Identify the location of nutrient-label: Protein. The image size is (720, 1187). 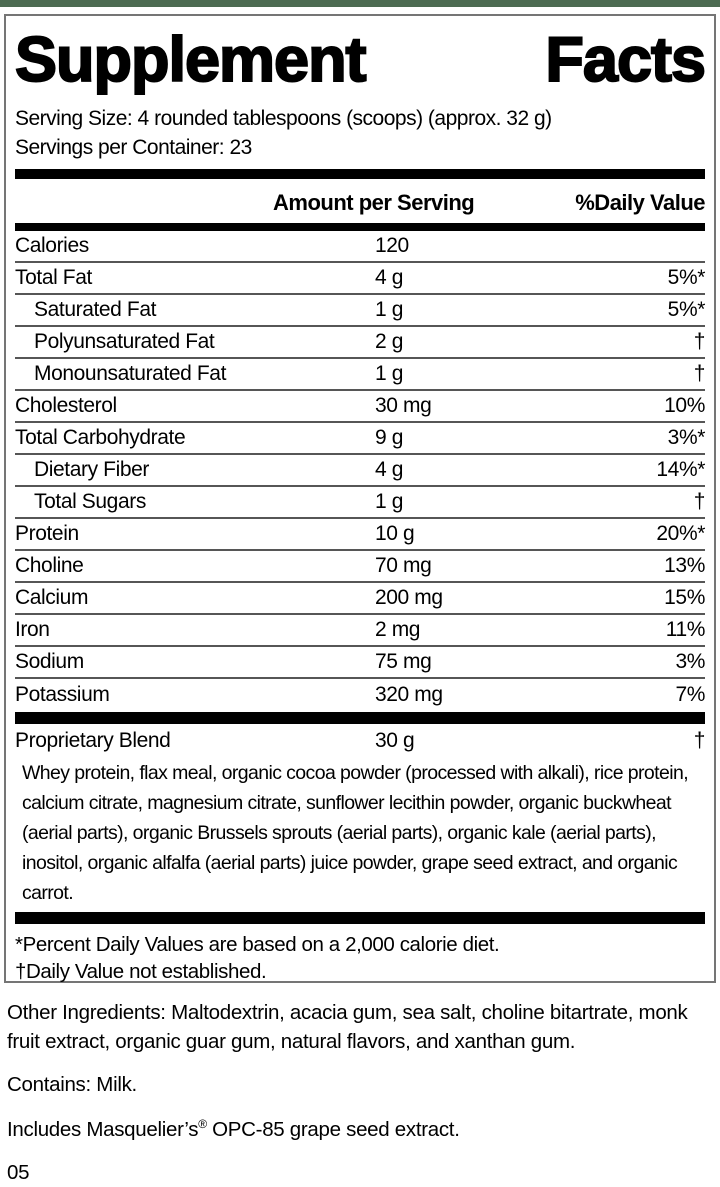
(47, 533).